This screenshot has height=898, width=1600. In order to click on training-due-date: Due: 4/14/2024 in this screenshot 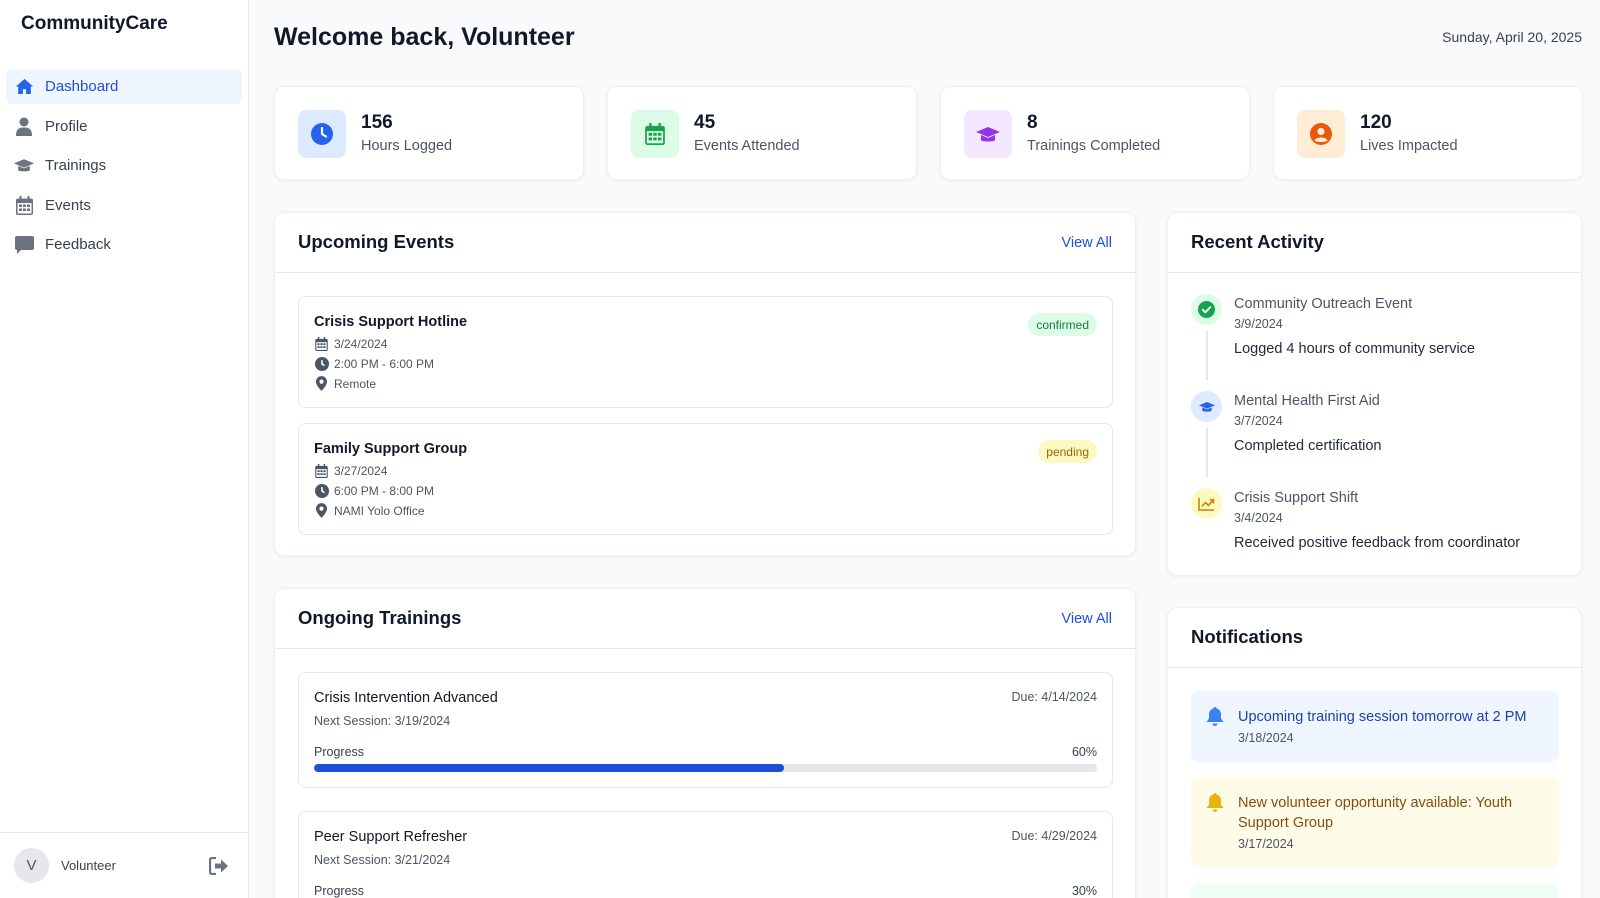, I will do `click(1054, 697)`.